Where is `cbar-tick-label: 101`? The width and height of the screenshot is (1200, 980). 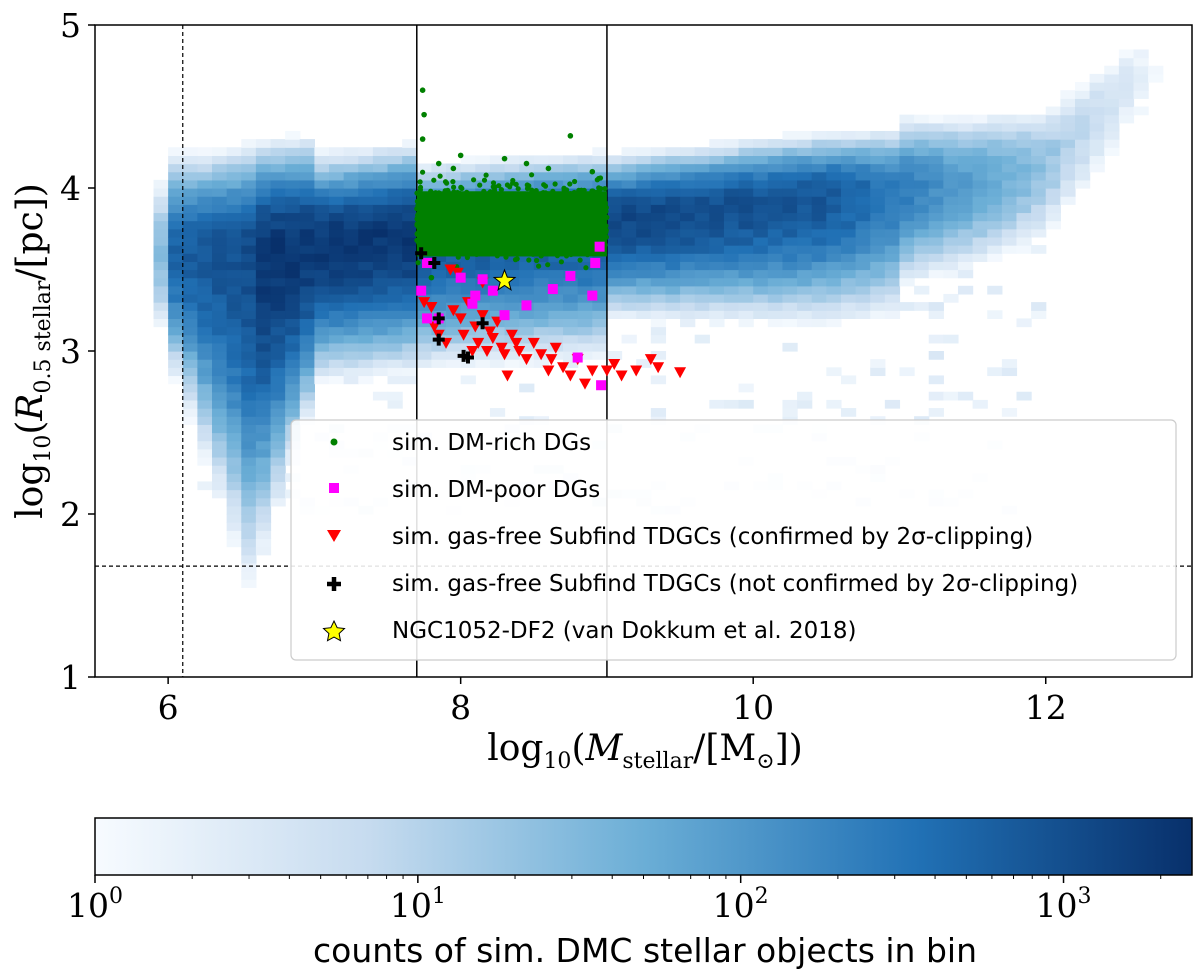 cbar-tick-label: 101 is located at coordinates (418, 904).